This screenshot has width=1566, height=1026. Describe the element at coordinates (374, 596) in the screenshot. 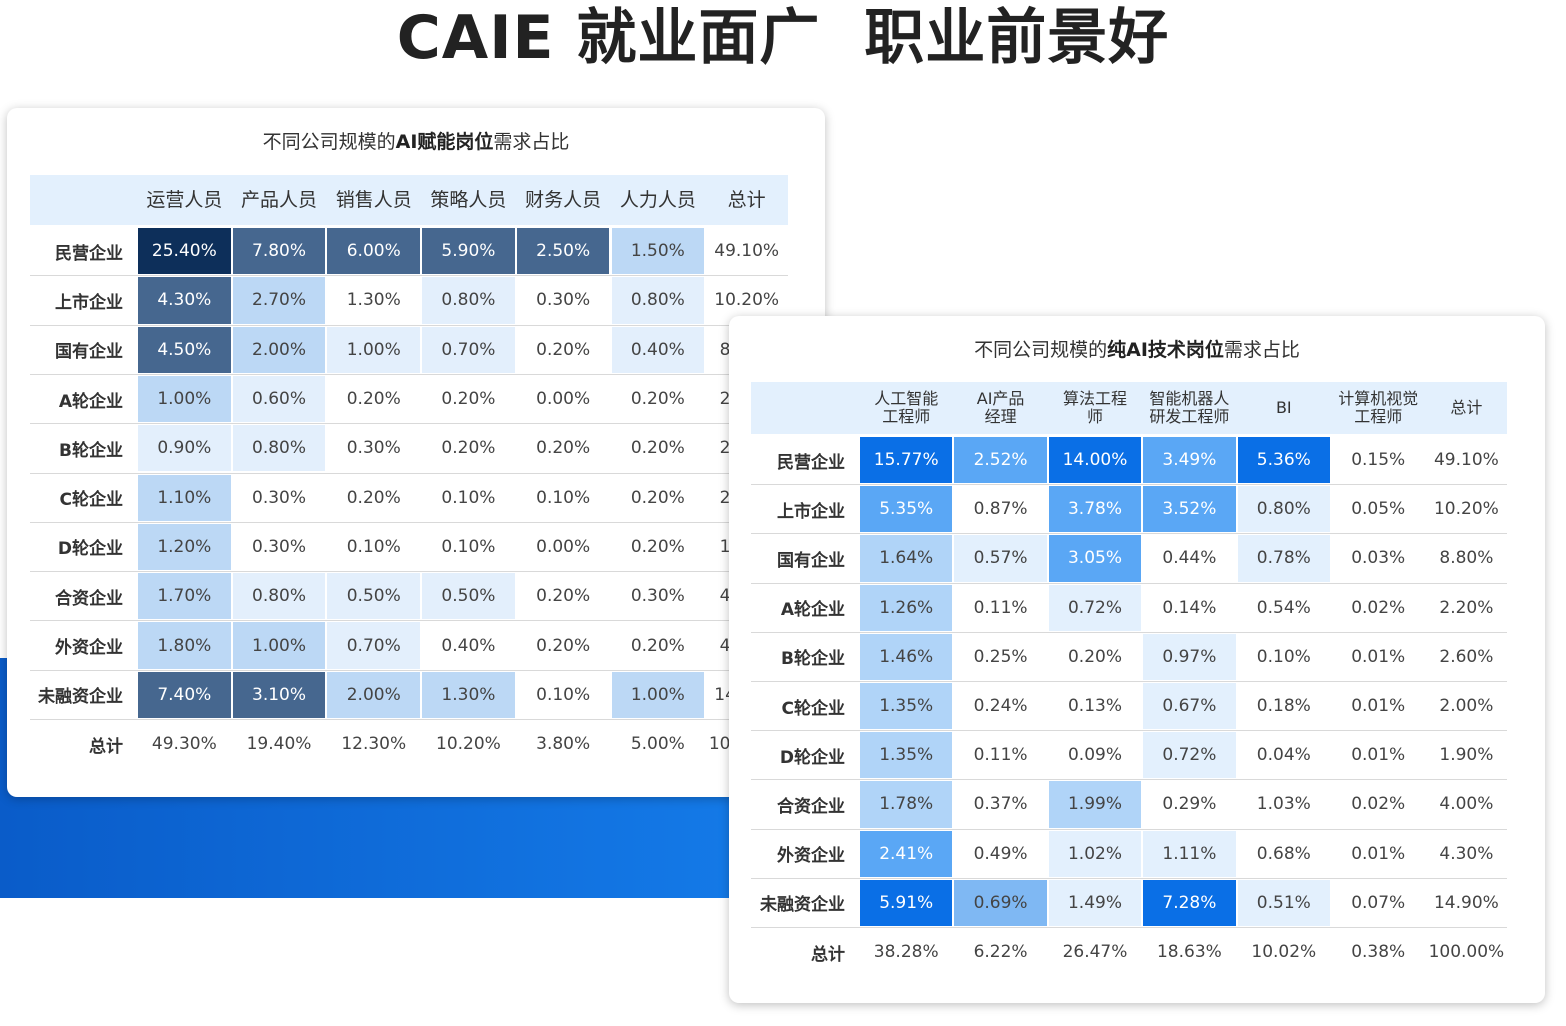

I see `table-cell: 0.50%` at that location.